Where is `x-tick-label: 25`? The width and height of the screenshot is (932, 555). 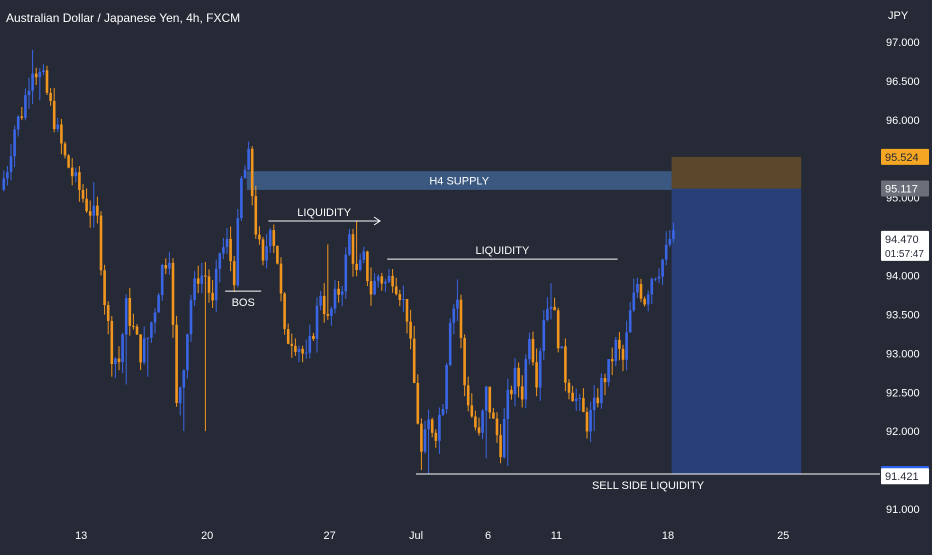 x-tick-label: 25 is located at coordinates (783, 536).